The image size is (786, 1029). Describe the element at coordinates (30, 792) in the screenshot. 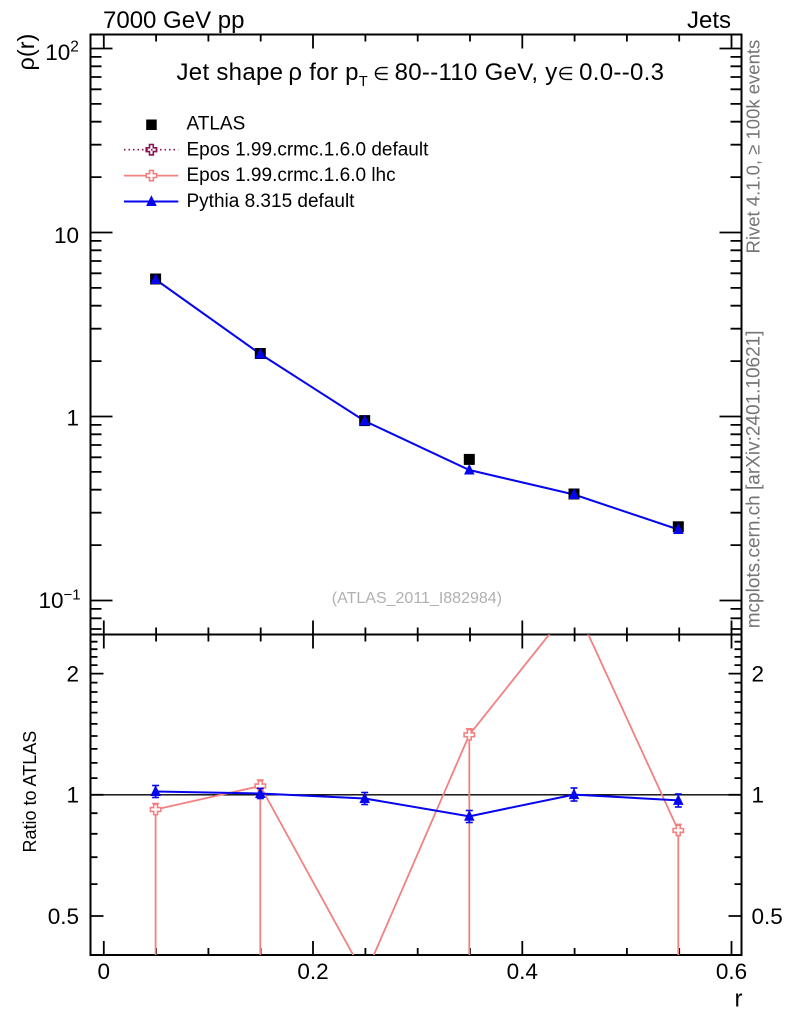

I see `svg-text: Ratio to ATLAS` at that location.